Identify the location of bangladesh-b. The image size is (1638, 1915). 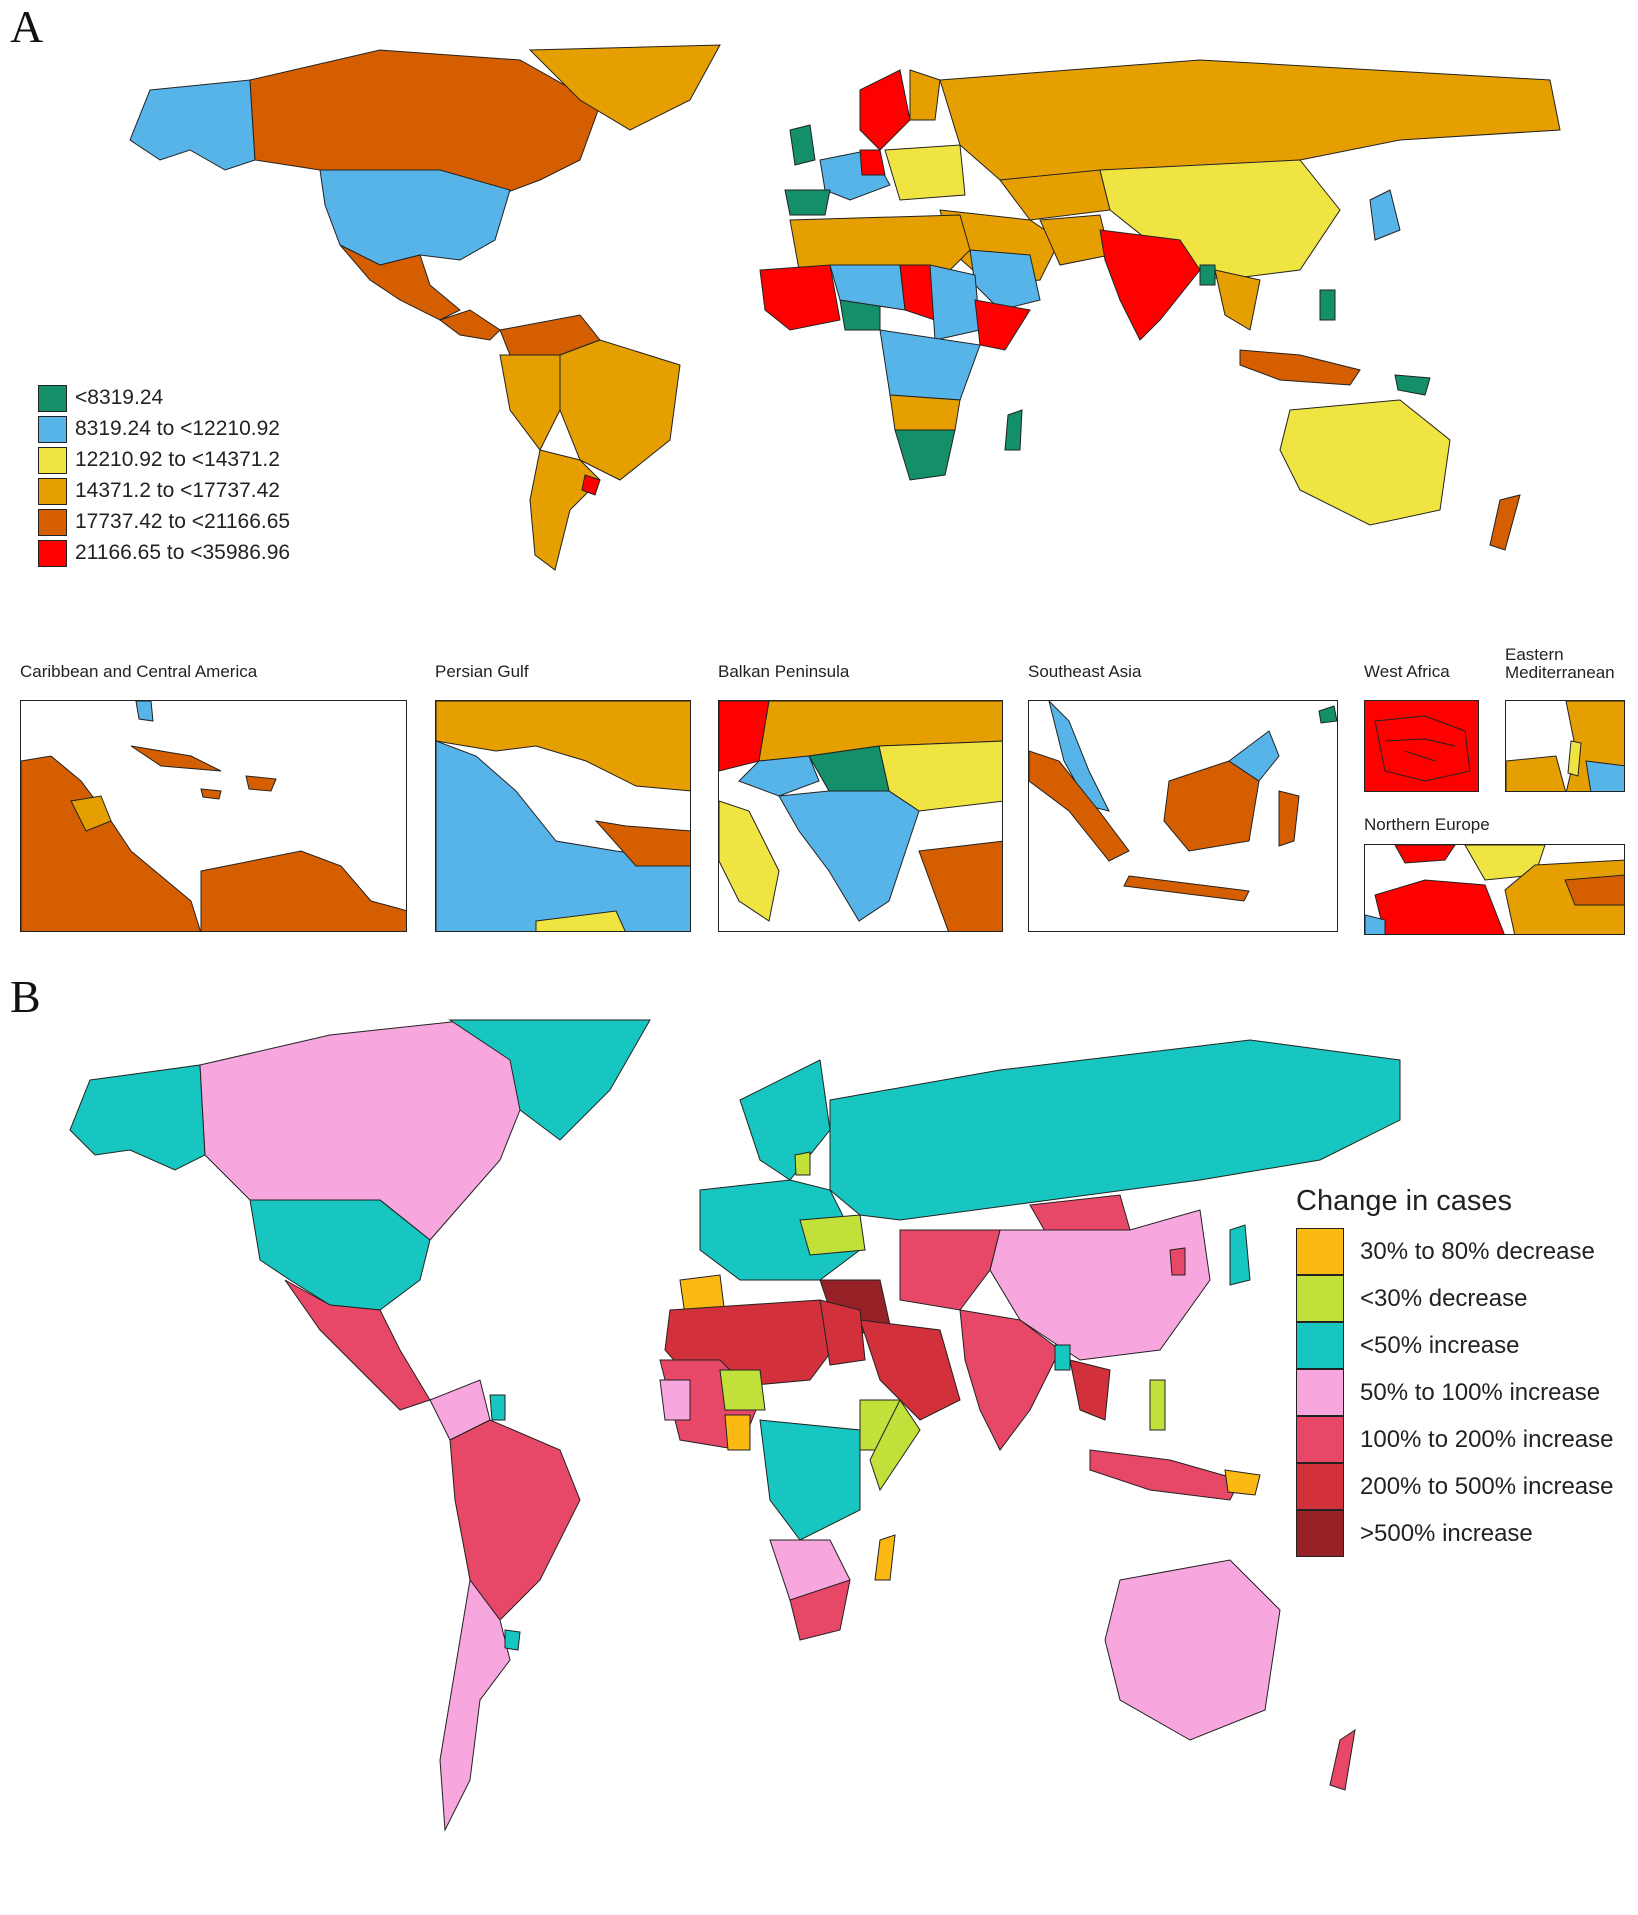
(1062, 1357).